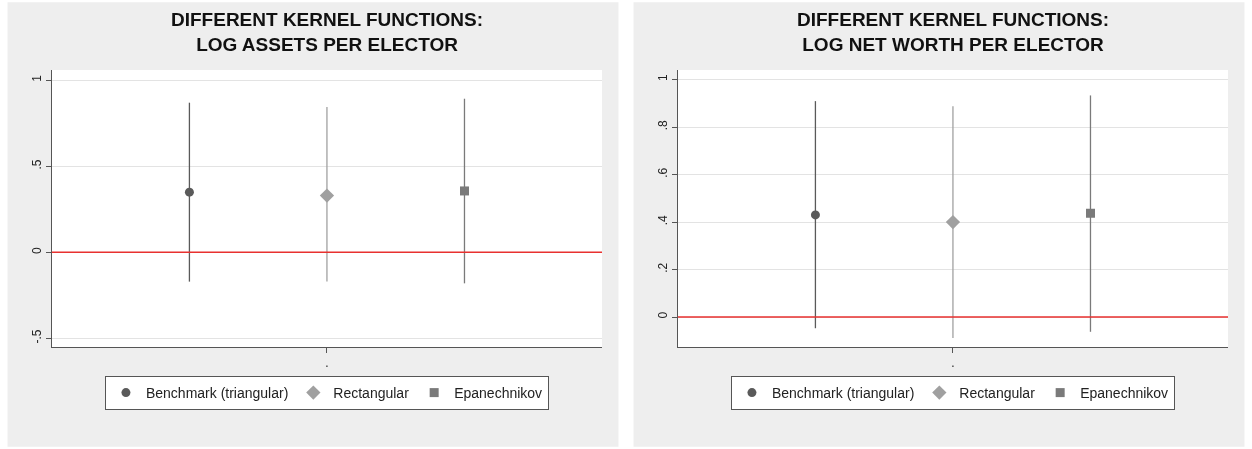 The image size is (1252, 449). What do you see at coordinates (37, 336) in the screenshot?
I see `y-tick-label: -.5` at bounding box center [37, 336].